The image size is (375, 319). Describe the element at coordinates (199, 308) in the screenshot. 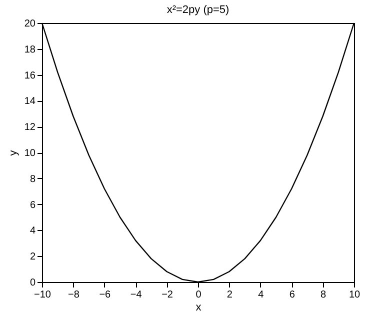

I see `x-axis-title: x` at that location.